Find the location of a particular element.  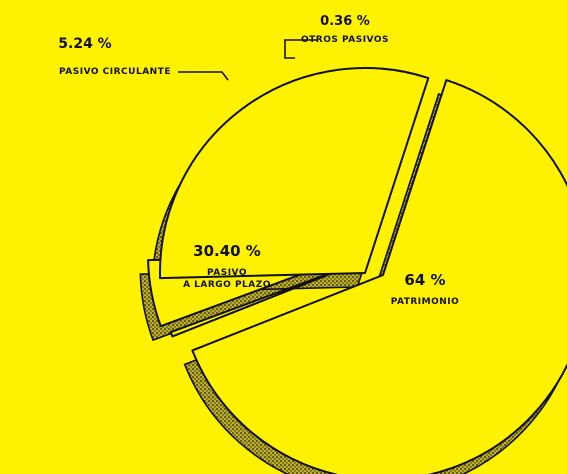

leader-lines is located at coordinates (248, 60).